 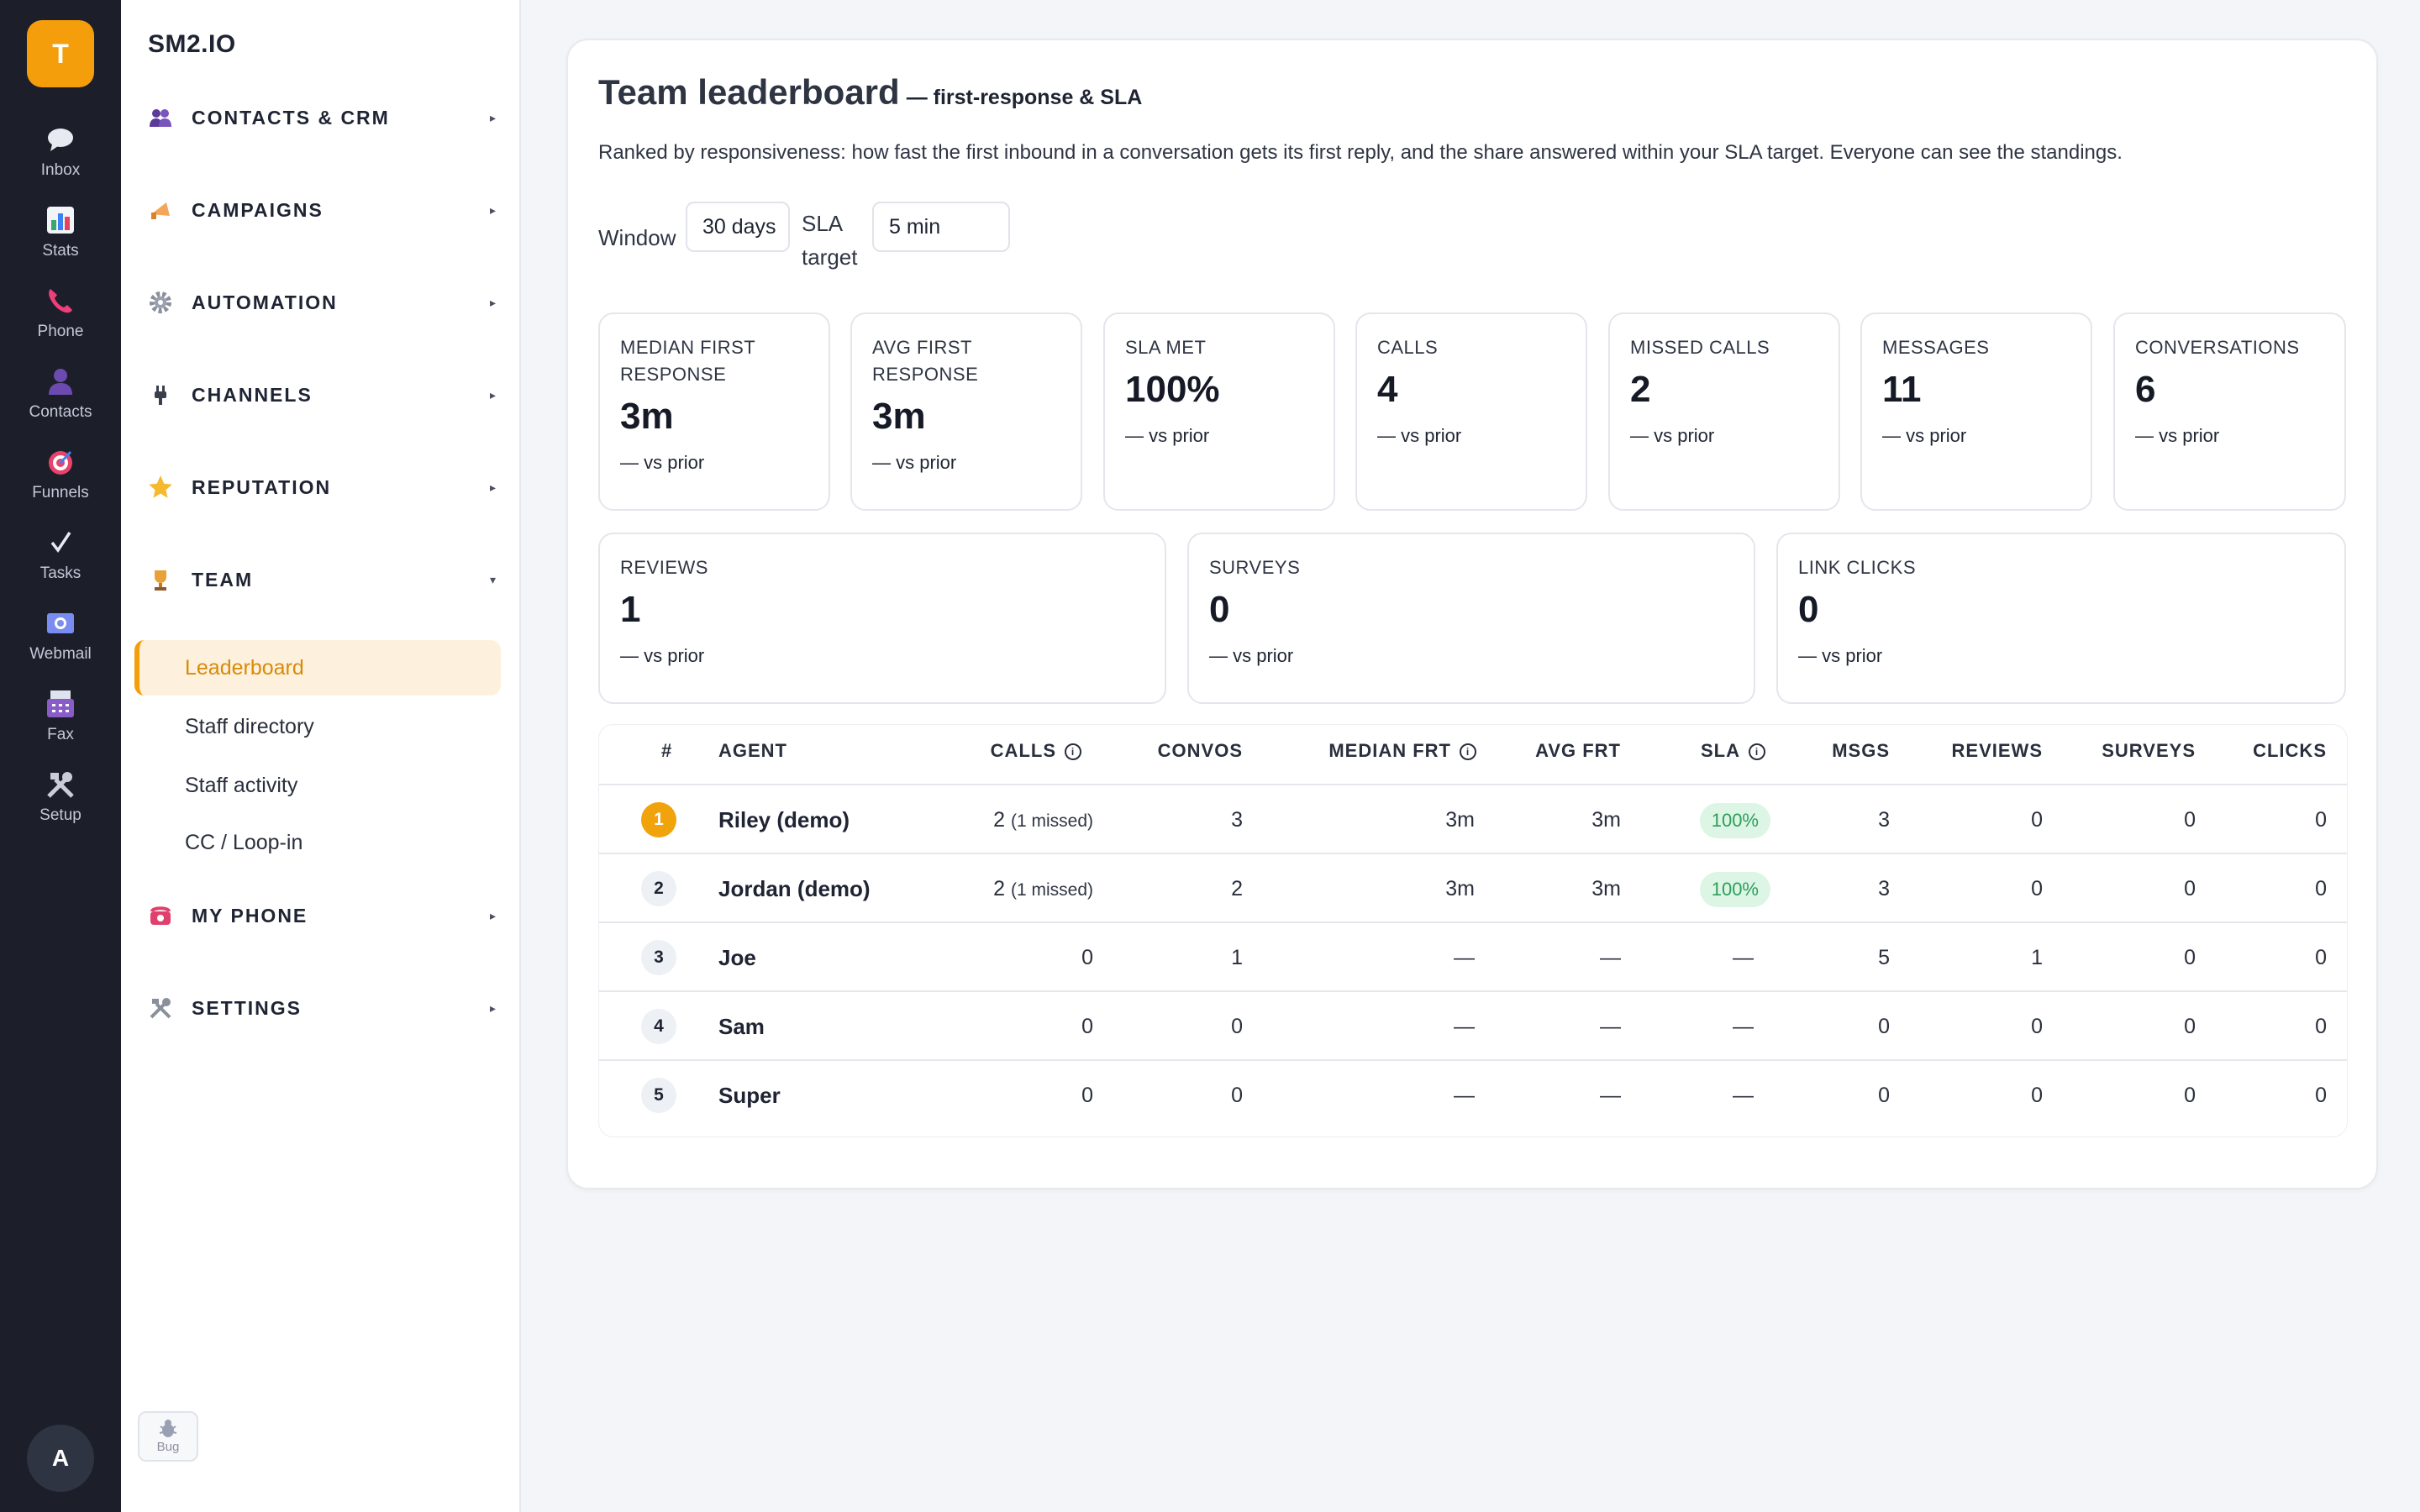 I want to click on agent-name: Riley (demo), so click(x=784, y=819).